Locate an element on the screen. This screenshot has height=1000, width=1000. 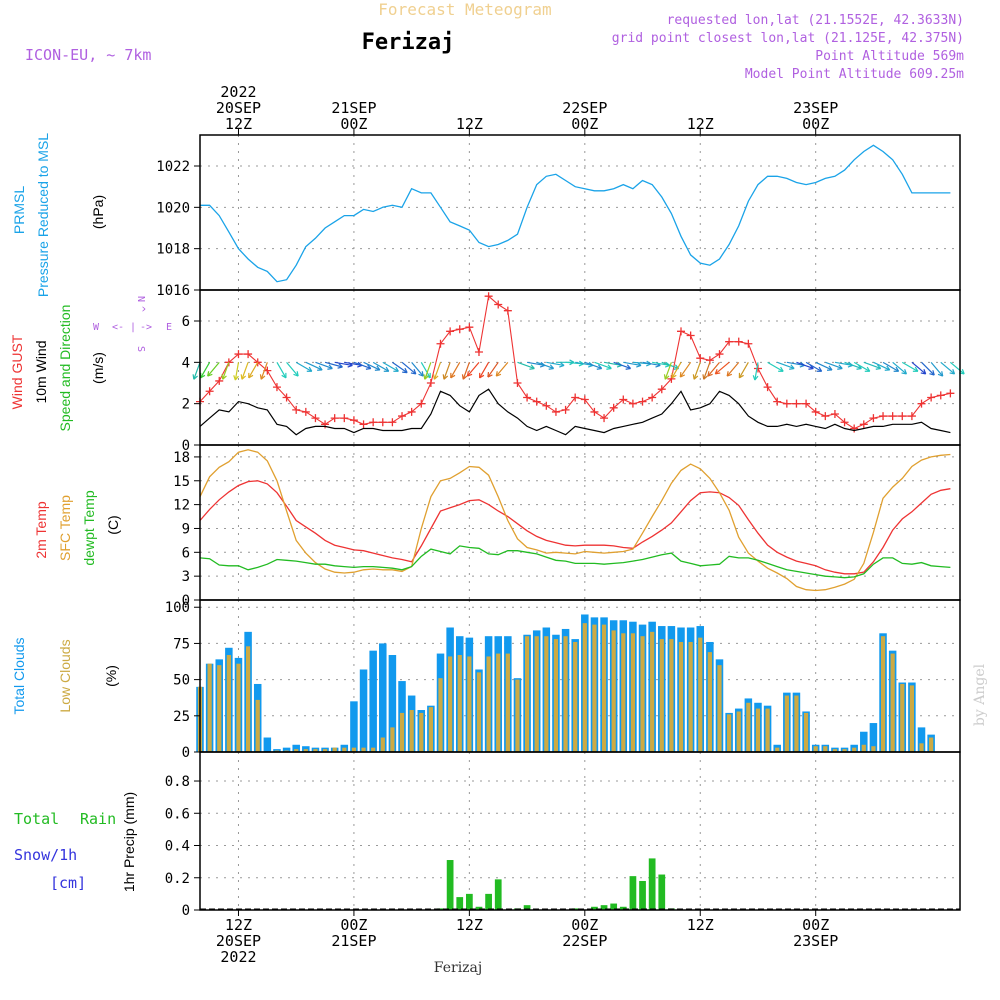
y-tick-label: 0.2 is located at coordinates (177, 879).